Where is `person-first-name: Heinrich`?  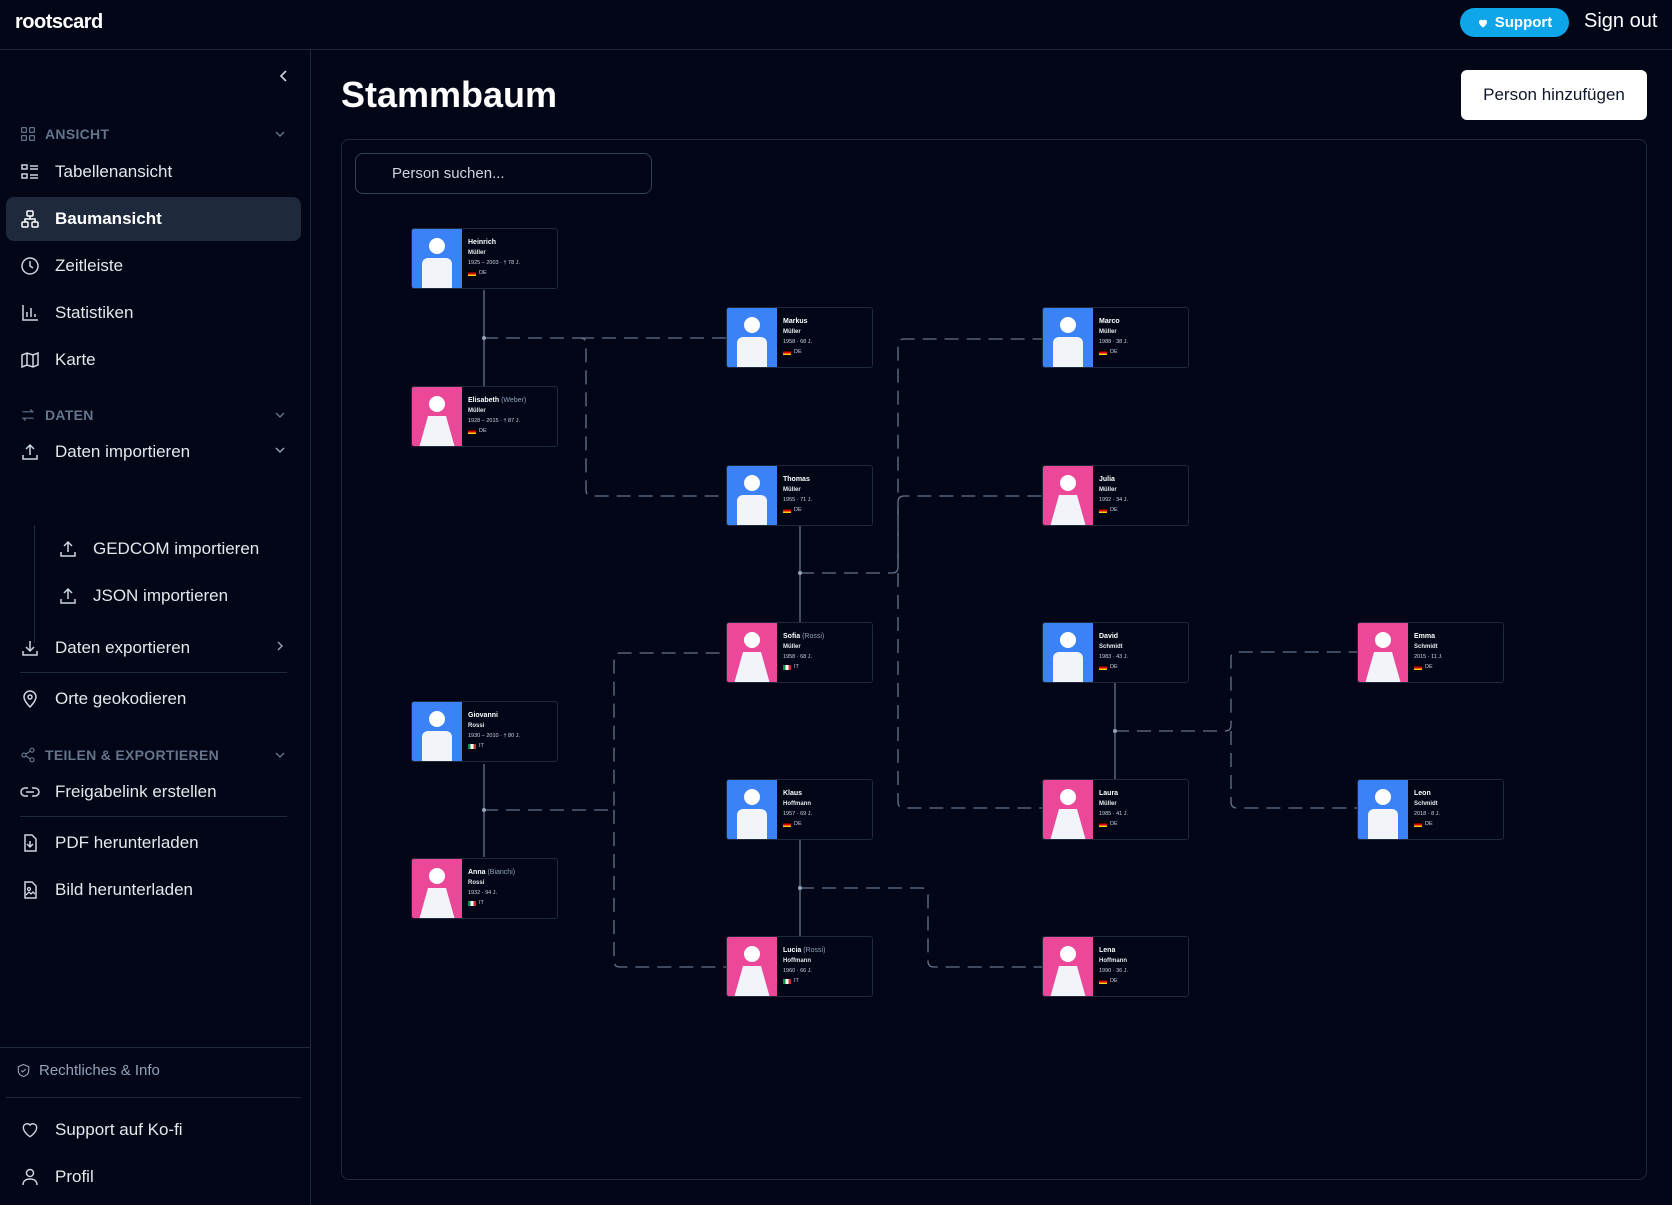
person-first-name: Heinrich is located at coordinates (482, 242).